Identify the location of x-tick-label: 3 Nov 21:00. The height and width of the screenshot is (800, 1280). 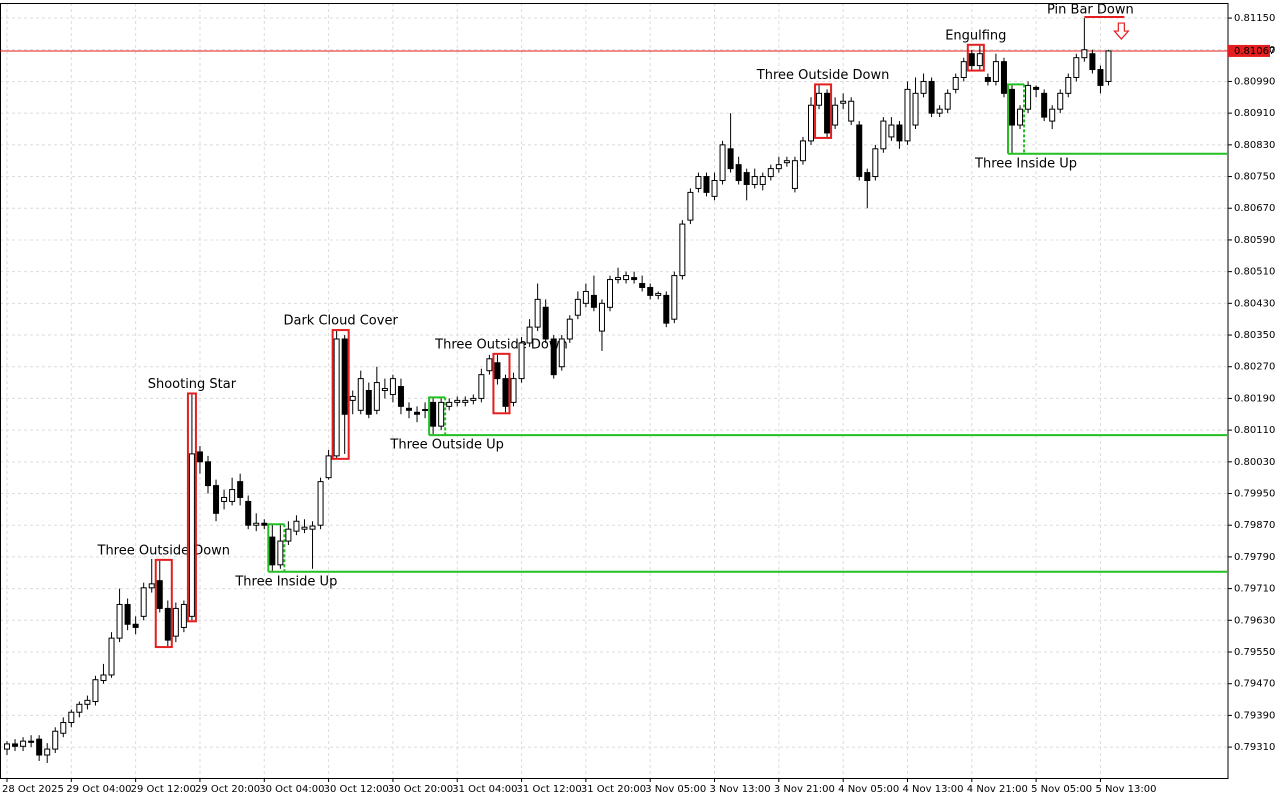
(804, 789).